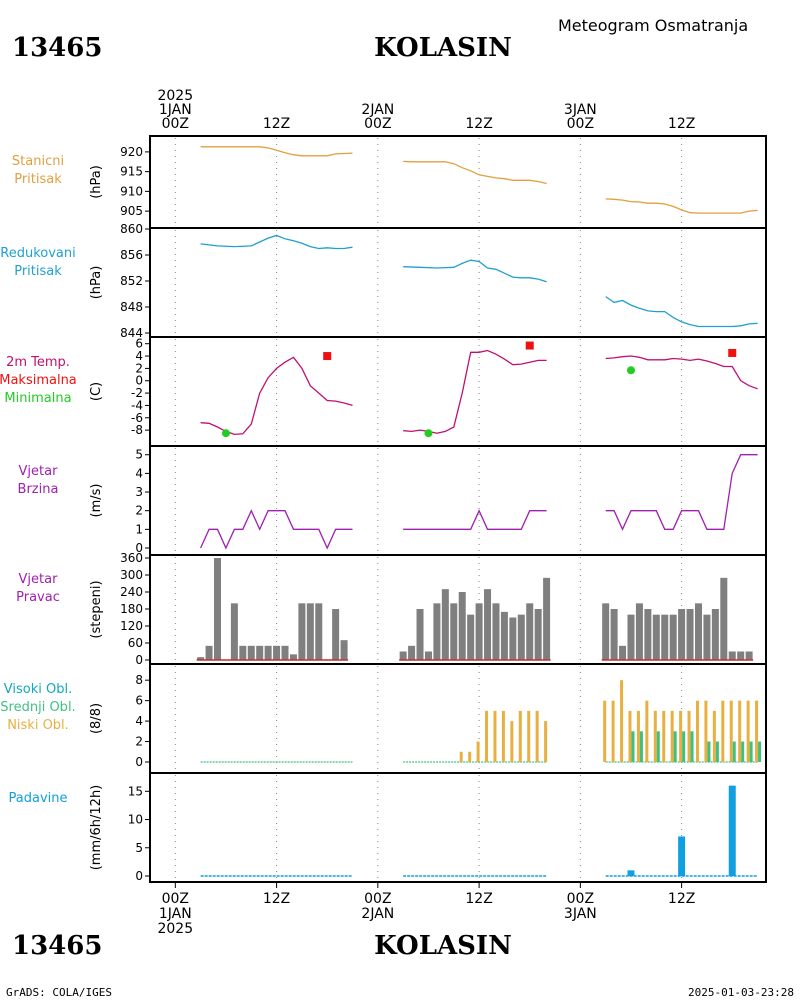 The image size is (800, 1000). Describe the element at coordinates (131, 211) in the screenshot. I see `y-tick-label: 905` at that location.